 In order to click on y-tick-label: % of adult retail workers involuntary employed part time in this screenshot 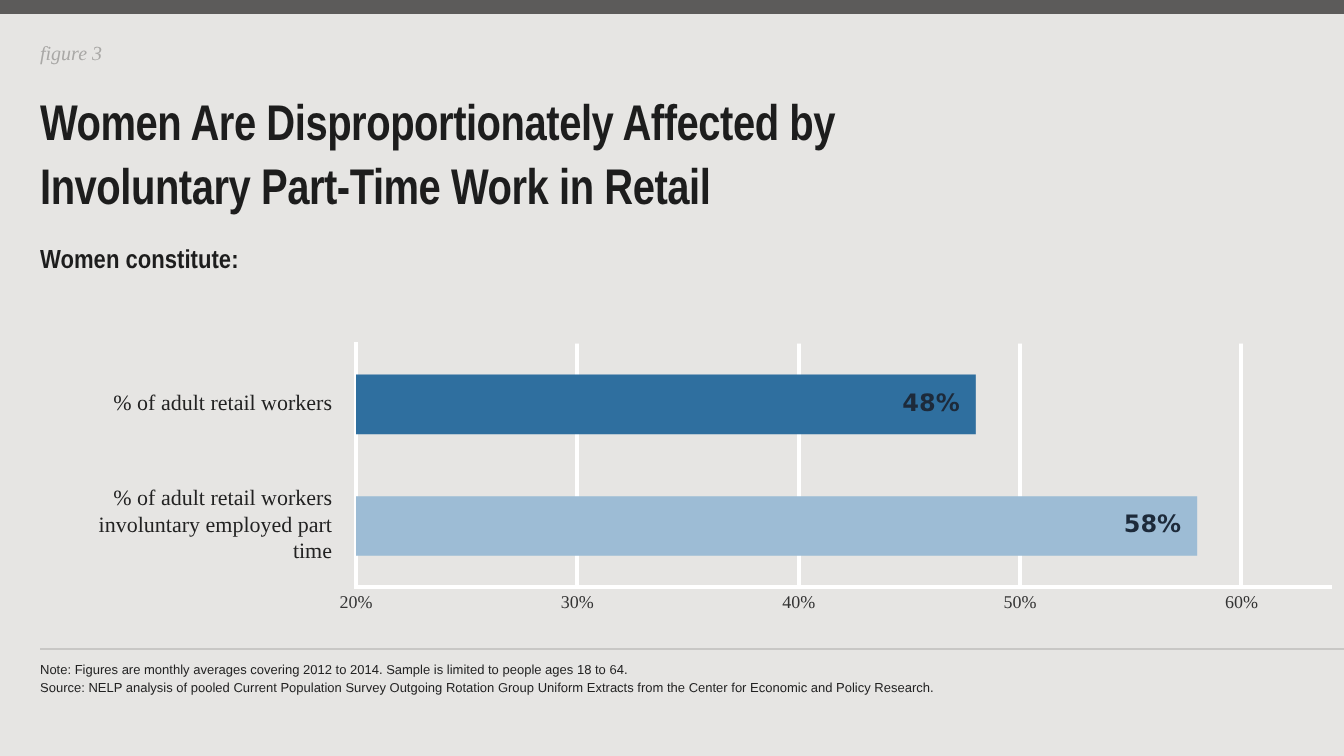, I will do `click(215, 526)`.